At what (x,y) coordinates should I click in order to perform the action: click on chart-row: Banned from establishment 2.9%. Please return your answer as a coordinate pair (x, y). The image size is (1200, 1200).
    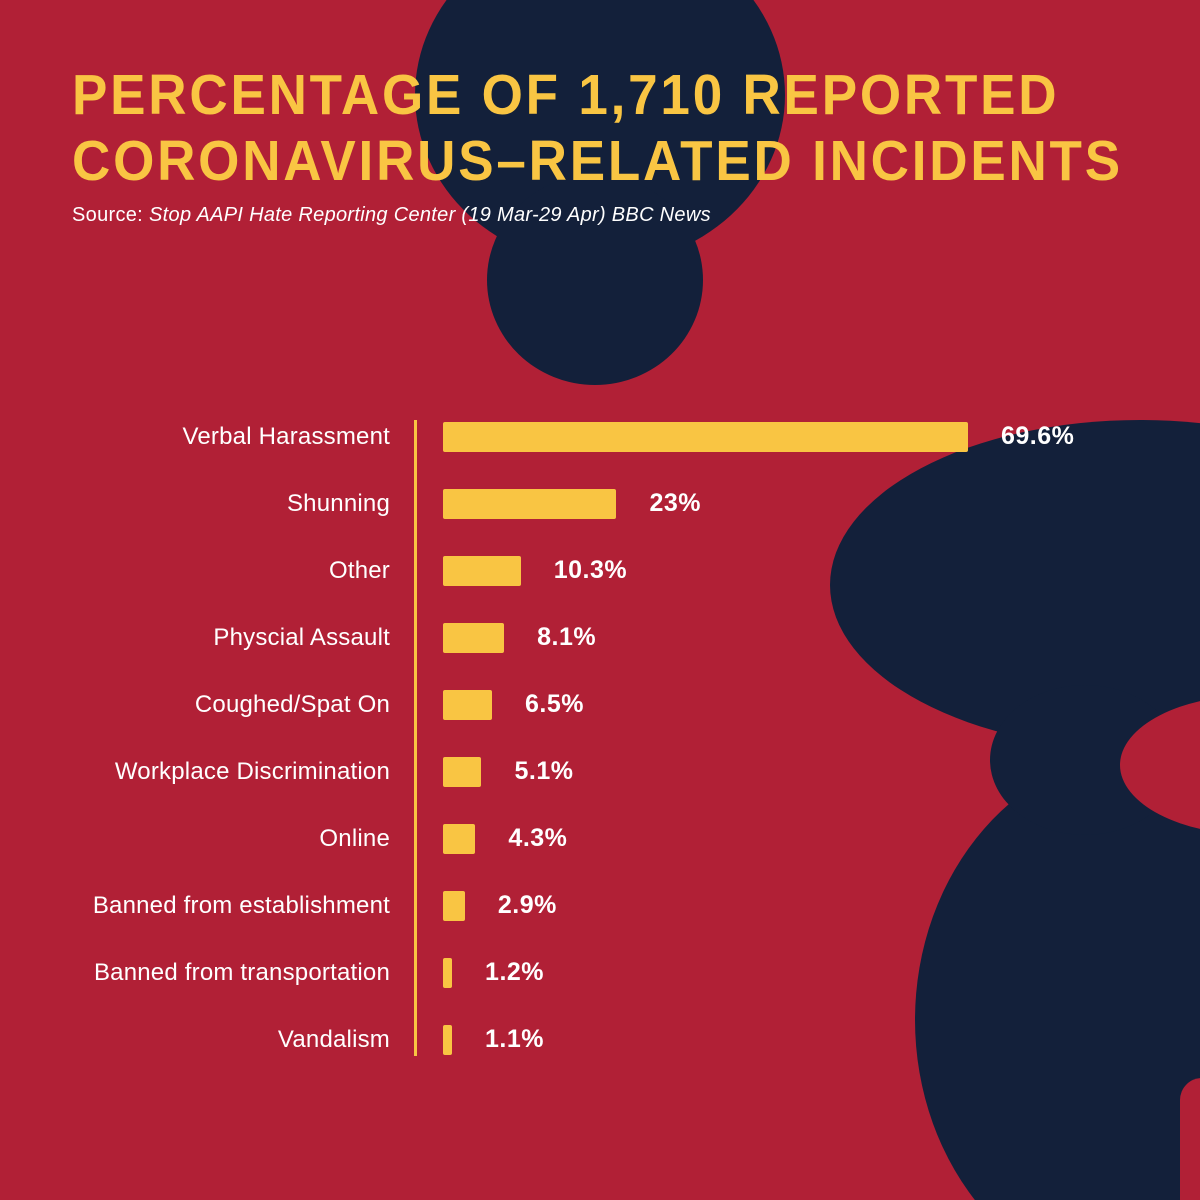
    Looking at the image, I should click on (600, 905).